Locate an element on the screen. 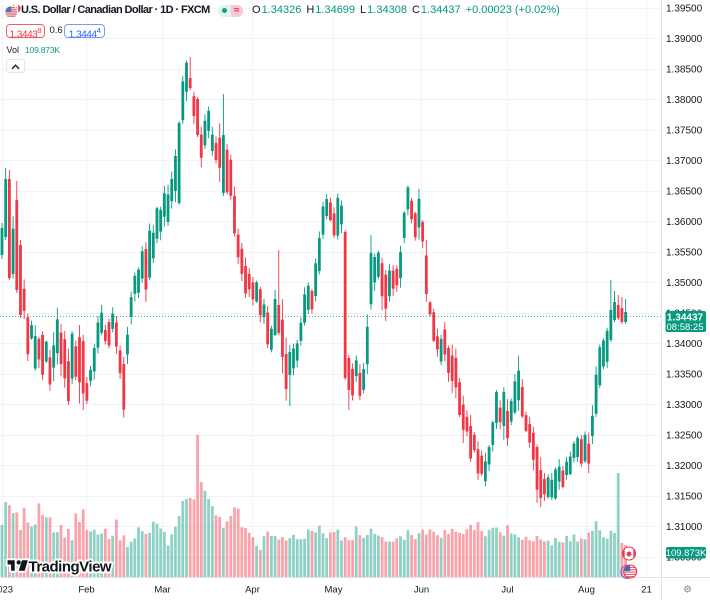 This screenshot has width=710, height=600. svg-text: Feb is located at coordinates (86, 590).